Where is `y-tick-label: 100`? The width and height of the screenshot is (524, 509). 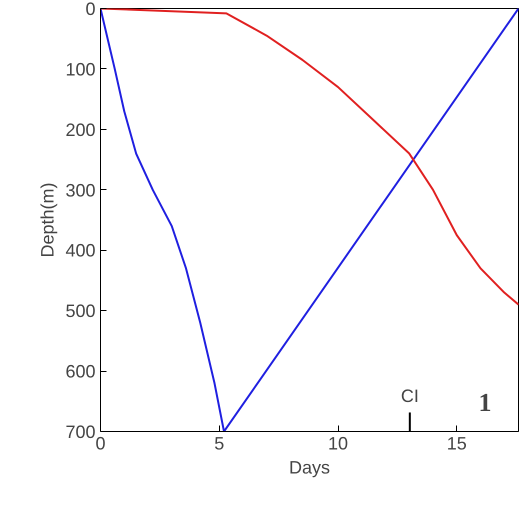
y-tick-label: 100 is located at coordinates (80, 69).